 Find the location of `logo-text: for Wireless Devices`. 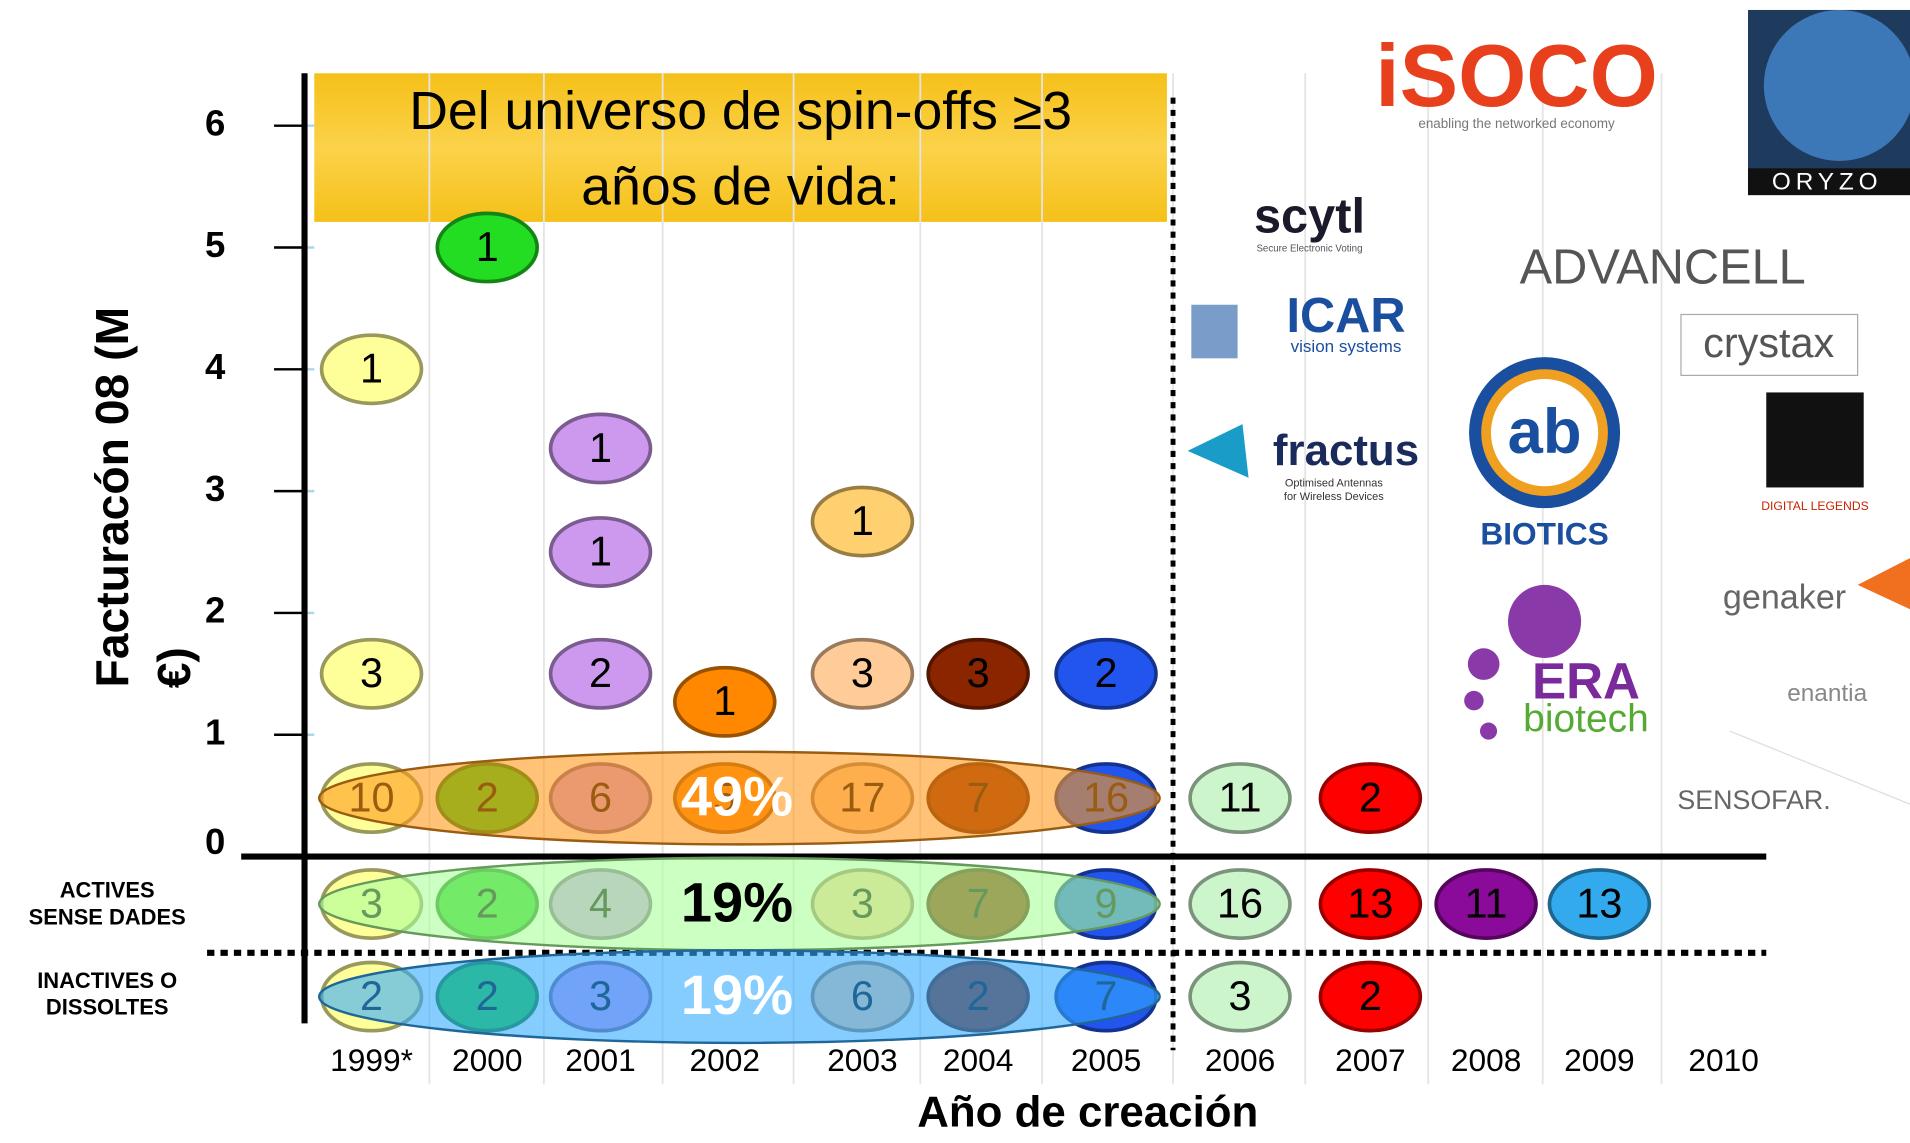

logo-text: for Wireless Devices is located at coordinates (1334, 497).